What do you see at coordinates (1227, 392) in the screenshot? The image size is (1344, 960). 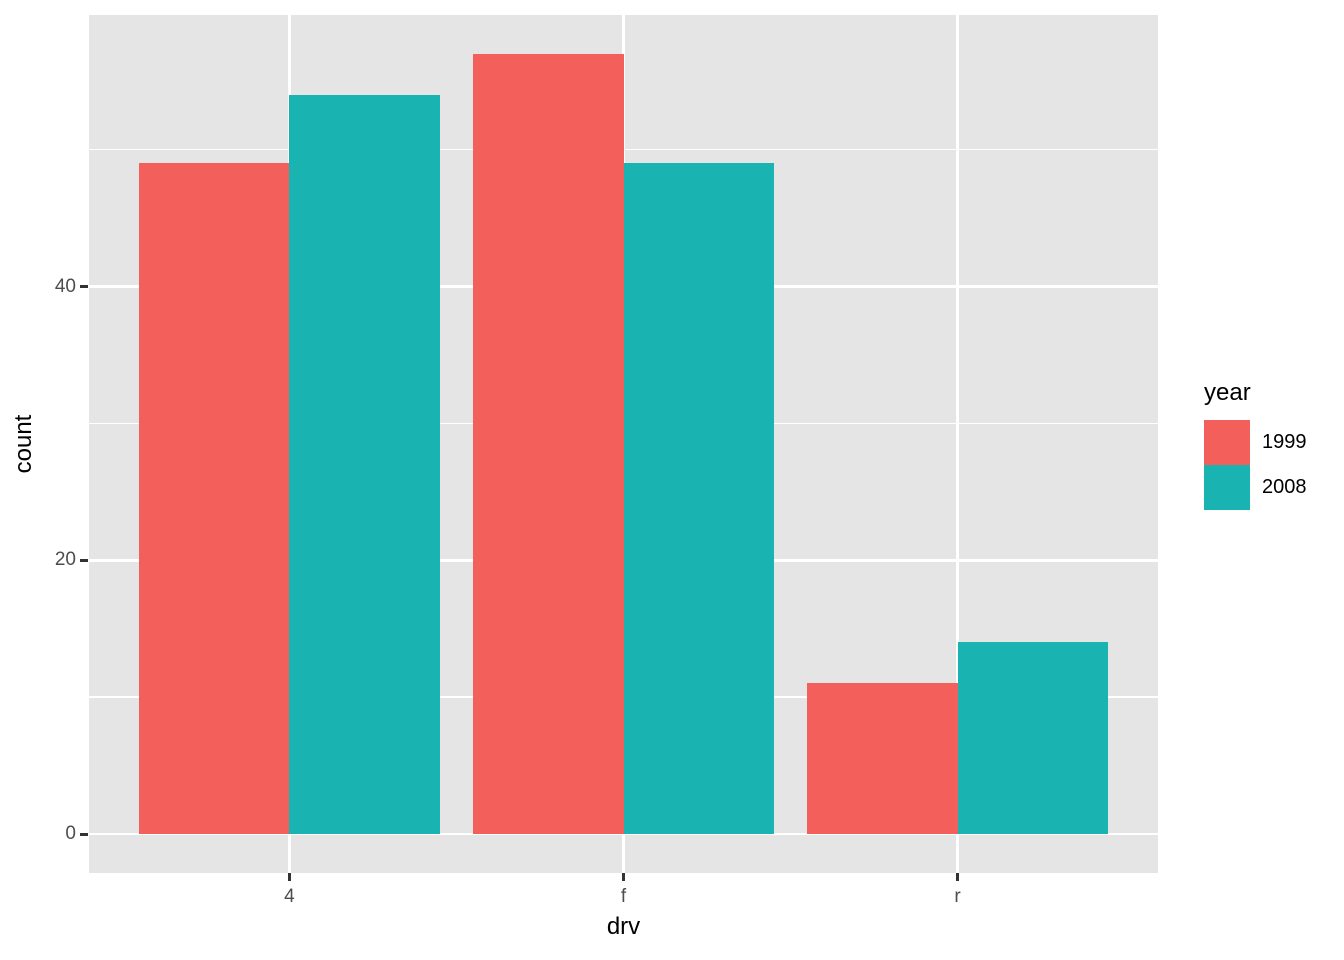 I see `legend-title: year` at bounding box center [1227, 392].